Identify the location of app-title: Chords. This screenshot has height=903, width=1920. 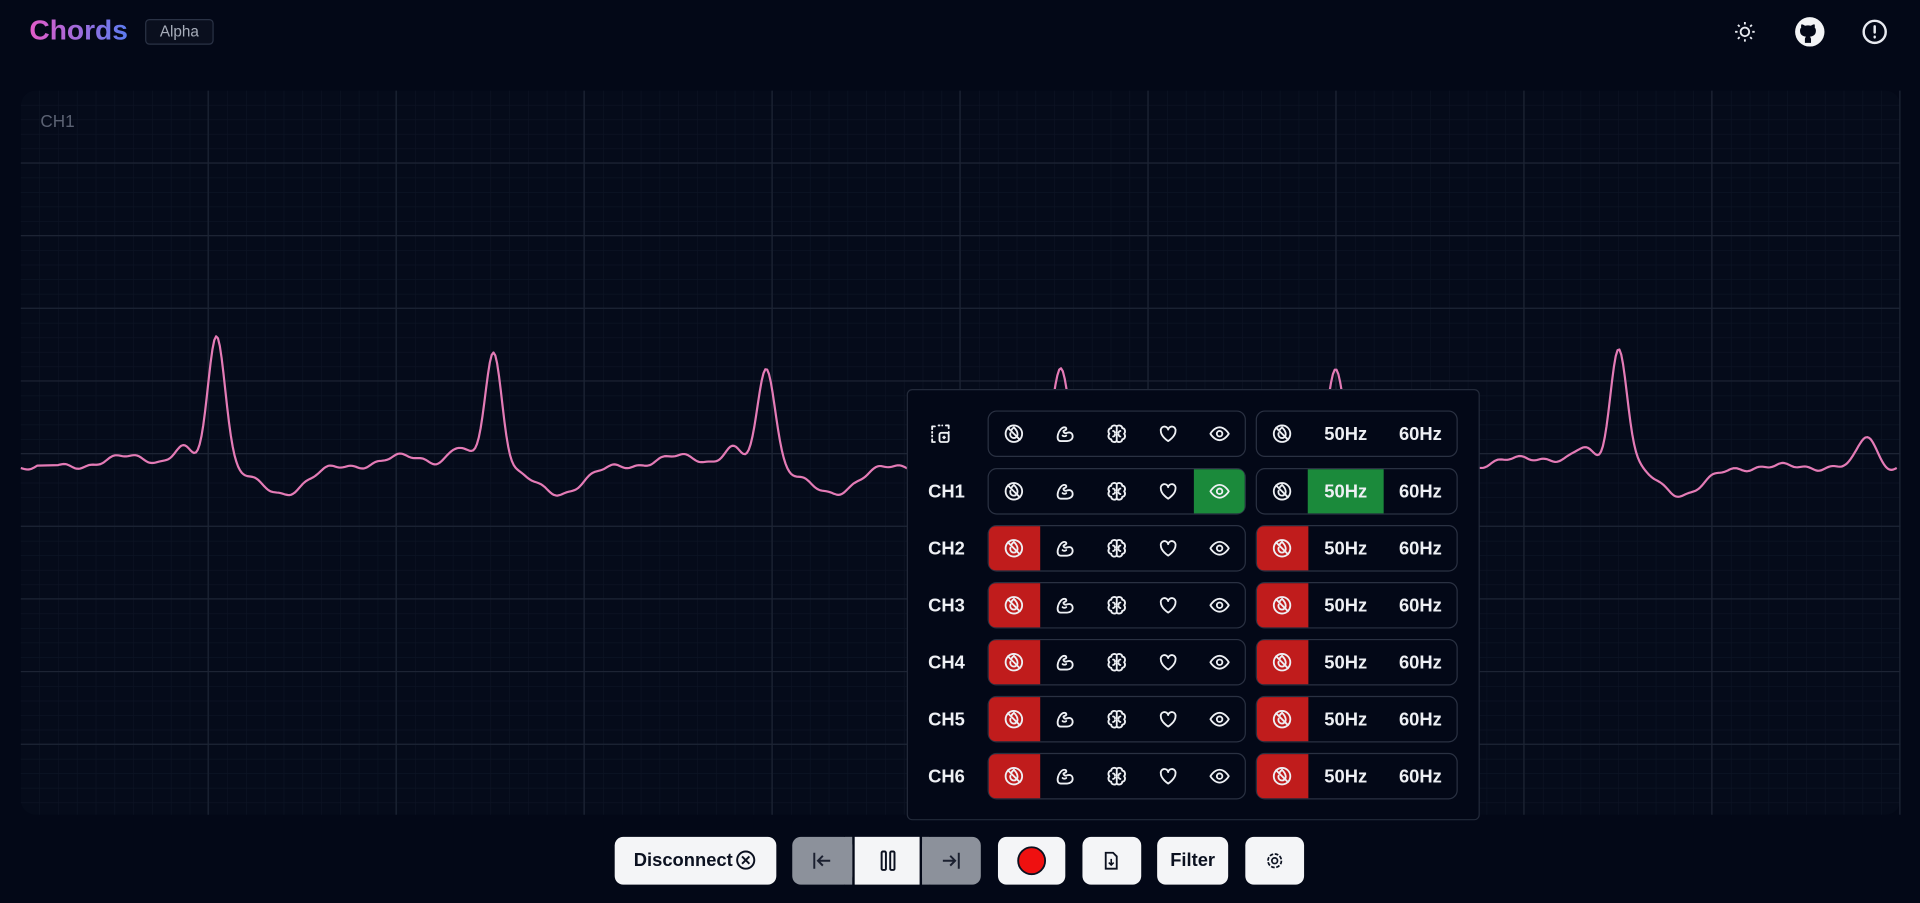
(78, 29).